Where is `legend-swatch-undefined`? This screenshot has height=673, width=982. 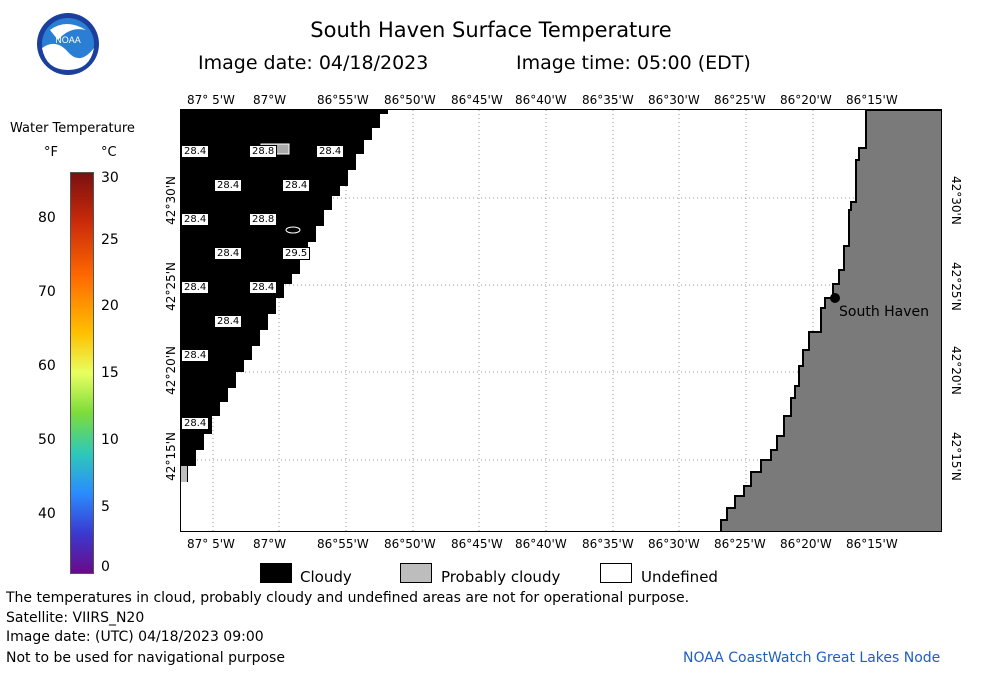
legend-swatch-undefined is located at coordinates (616, 573).